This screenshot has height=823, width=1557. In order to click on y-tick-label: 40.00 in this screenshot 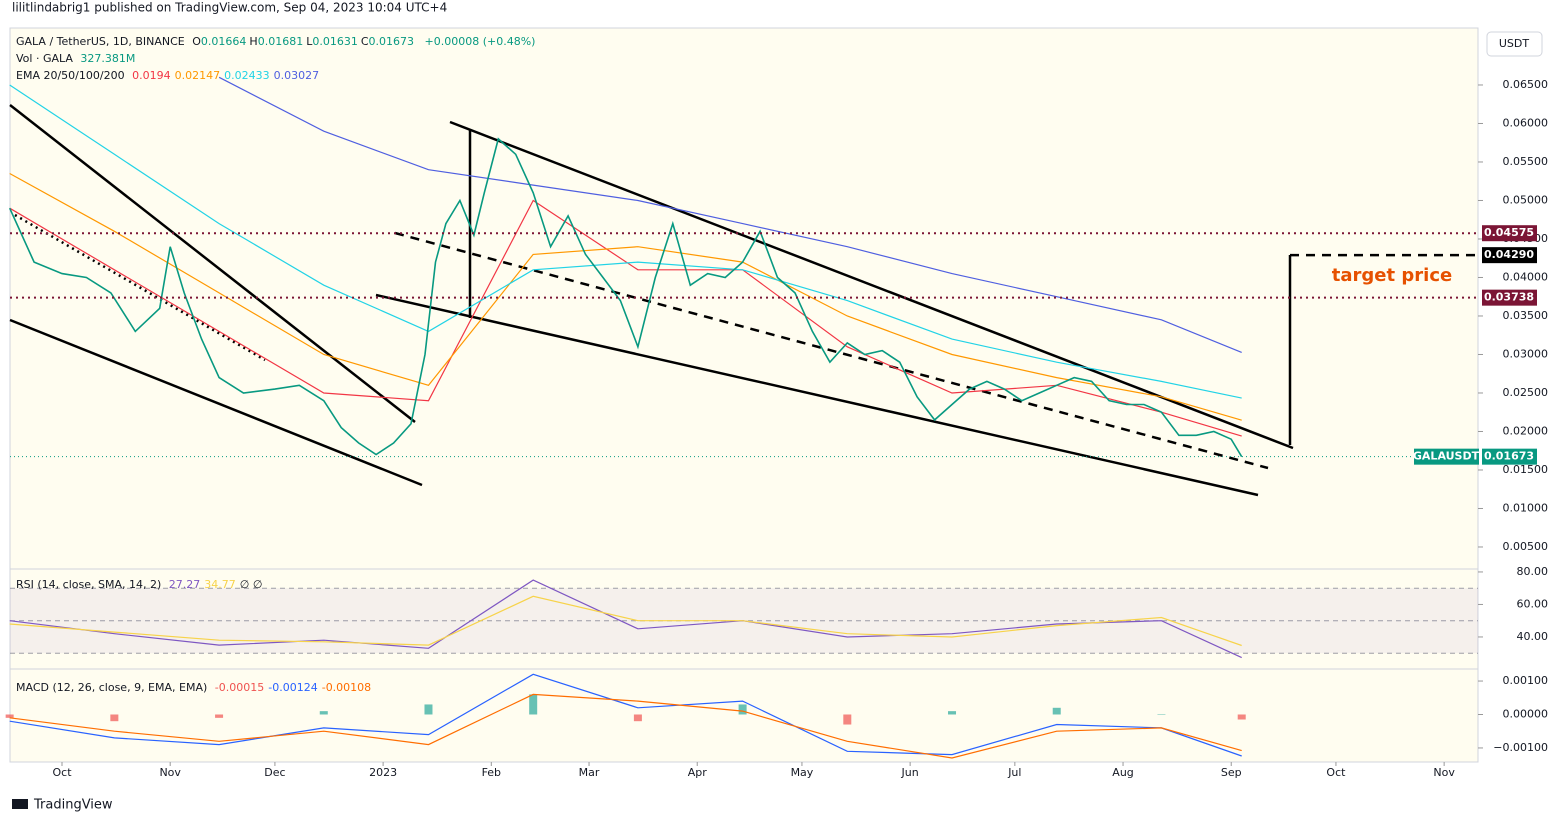, I will do `click(1533, 636)`.